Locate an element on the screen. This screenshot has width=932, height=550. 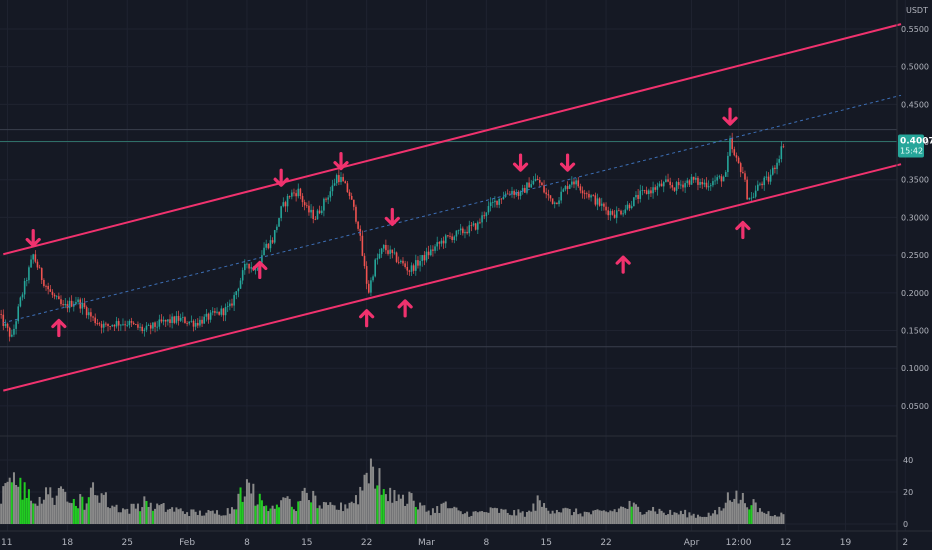
price-tick-label: 0.5500 is located at coordinates (915, 29).